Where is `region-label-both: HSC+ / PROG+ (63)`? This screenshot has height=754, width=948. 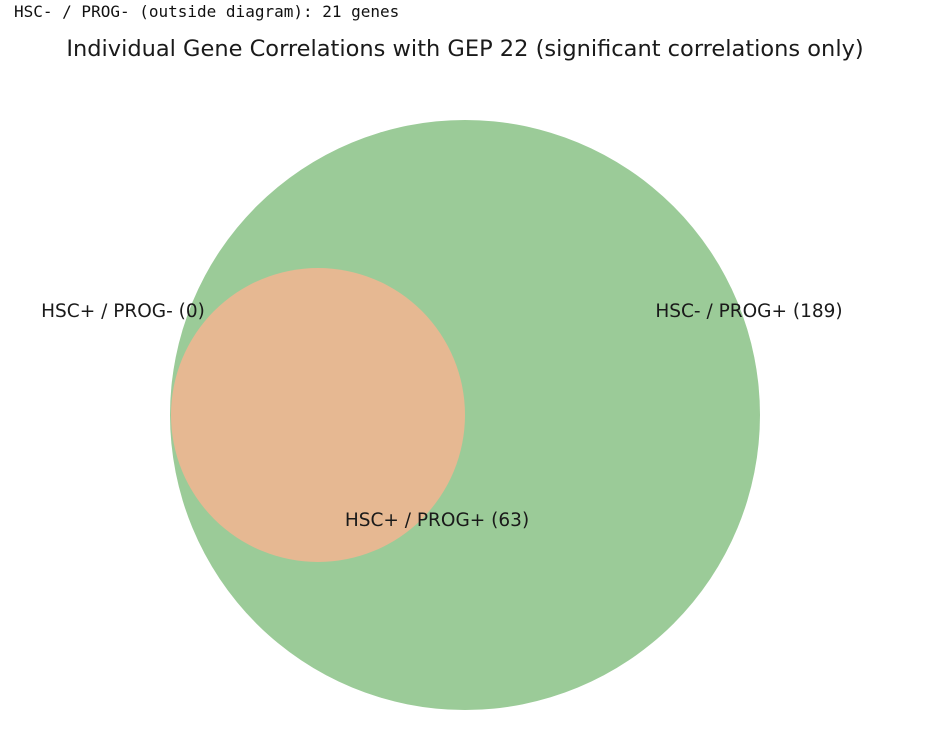
region-label-both: HSC+ / PROG+ (63) is located at coordinates (437, 520).